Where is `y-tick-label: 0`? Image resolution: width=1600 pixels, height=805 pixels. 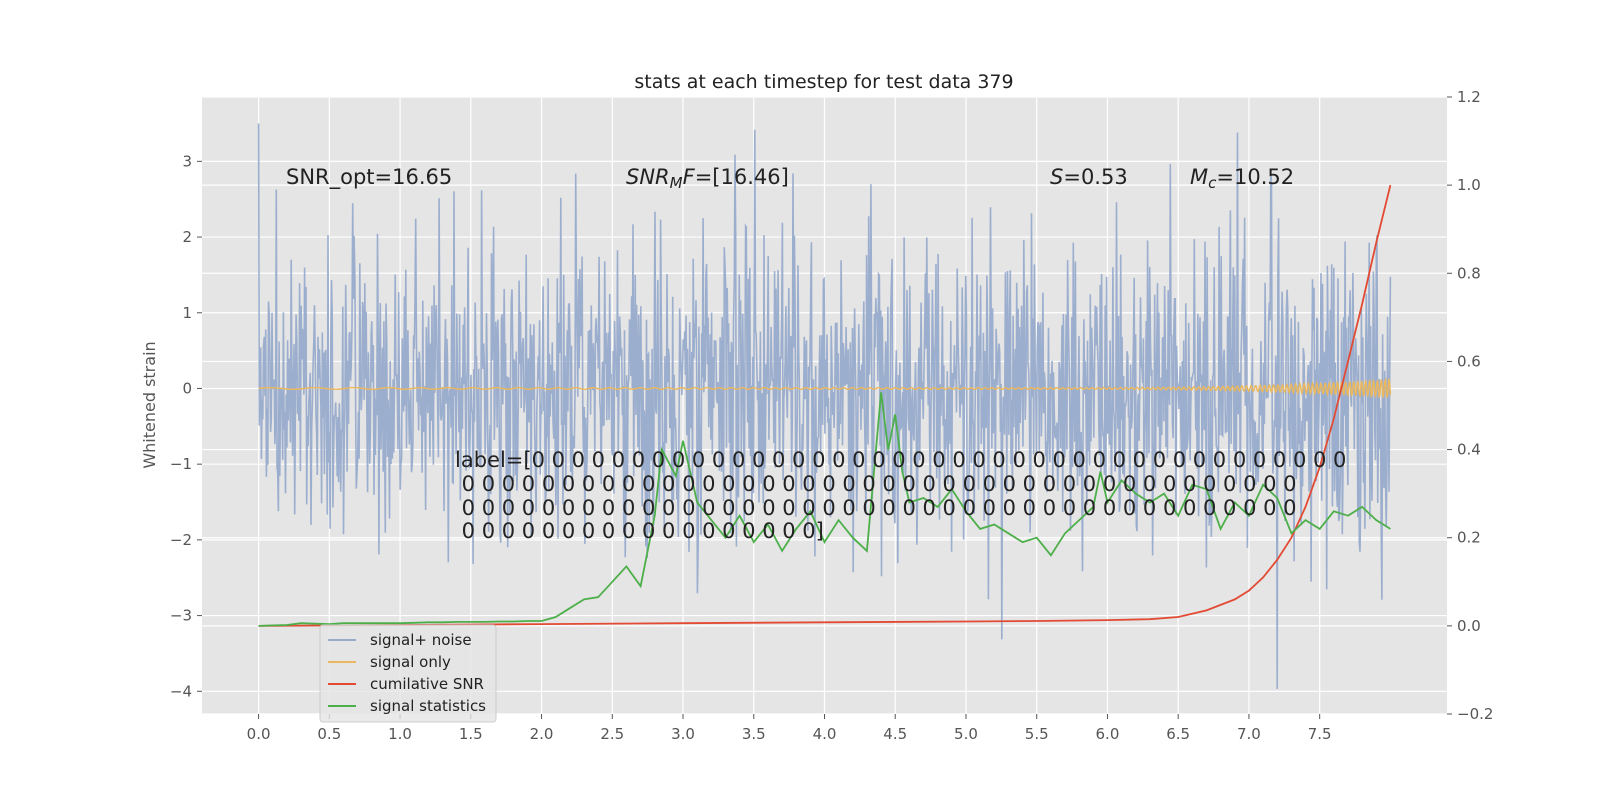 y-tick-label: 0 is located at coordinates (187, 388).